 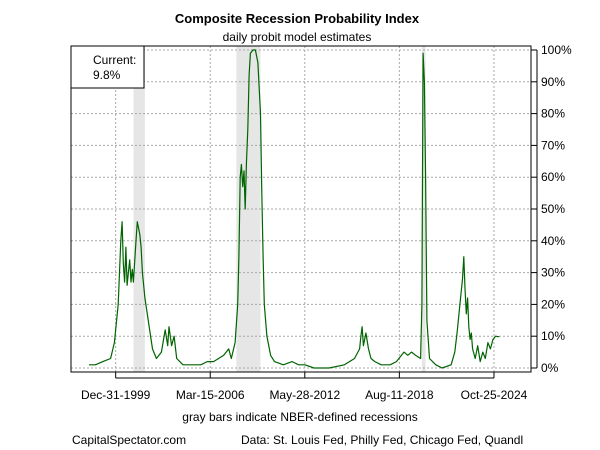 I want to click on x-tick-label: May-28-2012, so click(x=304, y=395).